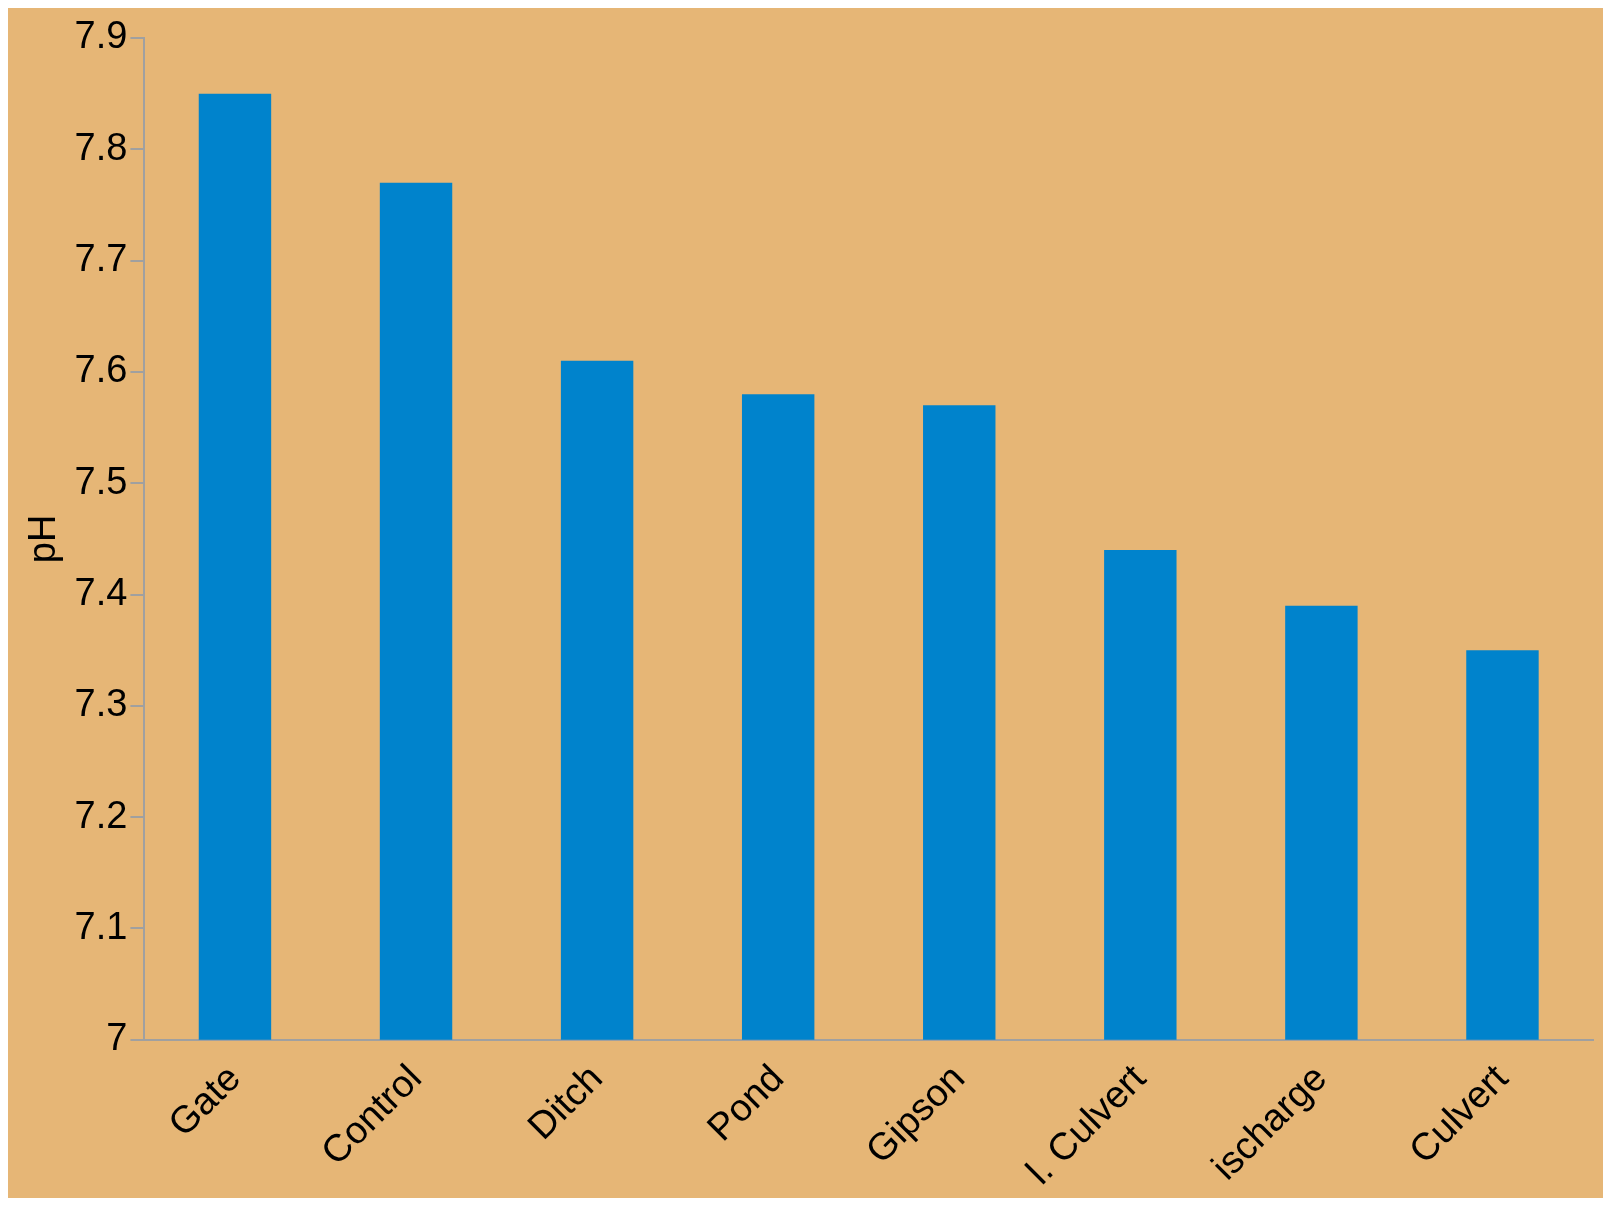 This screenshot has width=1611, height=1212. What do you see at coordinates (117, 1037) in the screenshot?
I see `y-tick-label: 7` at bounding box center [117, 1037].